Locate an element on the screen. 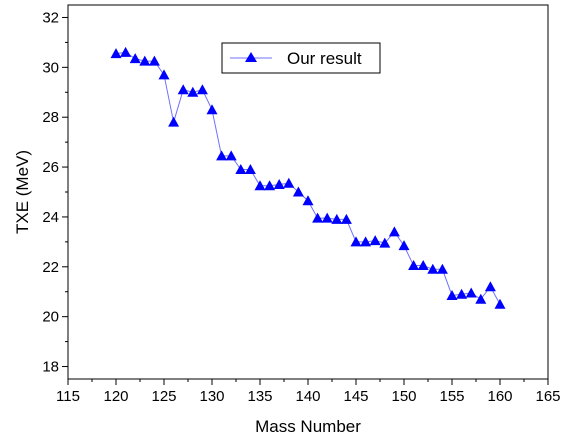  x-tick-label: 160 is located at coordinates (499, 396).